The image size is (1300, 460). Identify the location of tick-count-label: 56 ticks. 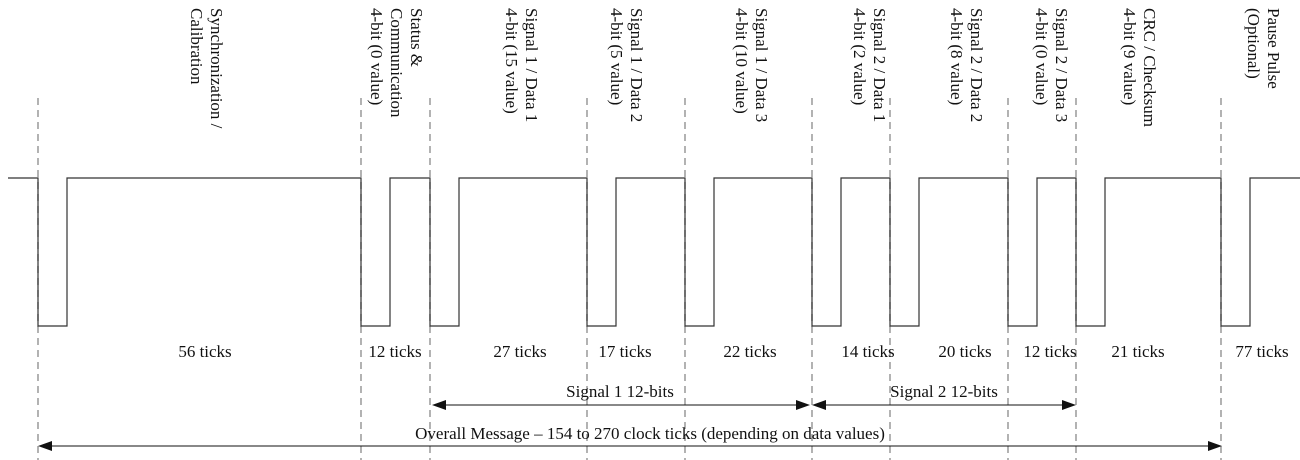
(204, 351).